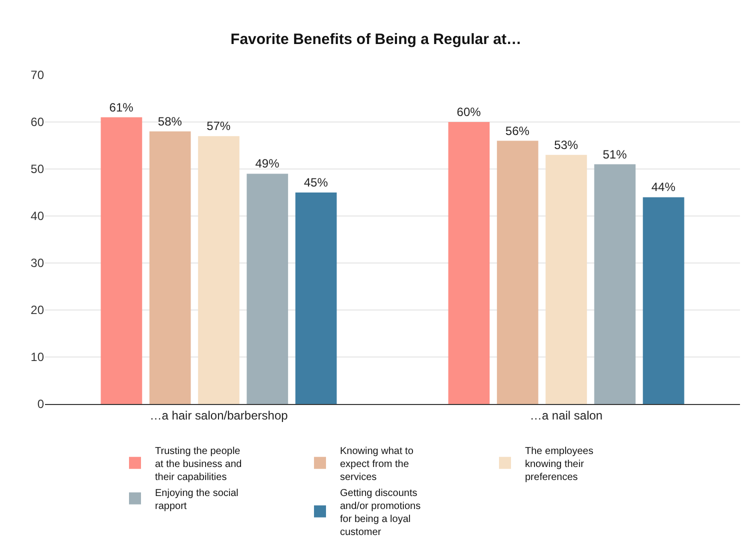 This screenshot has height=556, width=752. What do you see at coordinates (37, 263) in the screenshot?
I see `y-tick-label: 30` at bounding box center [37, 263].